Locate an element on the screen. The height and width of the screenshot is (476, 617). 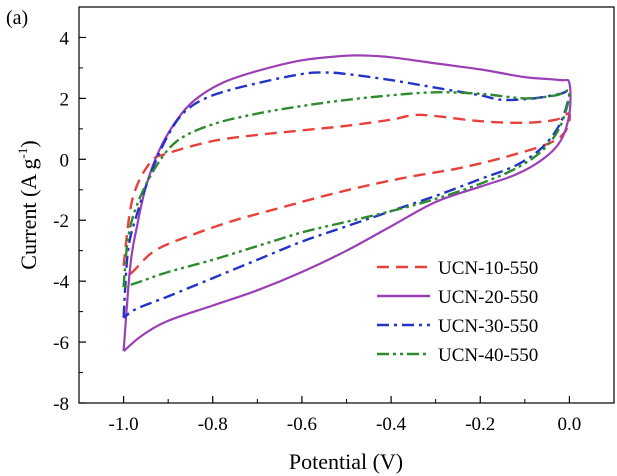
x-tick-label: -1.0 is located at coordinates (124, 424).